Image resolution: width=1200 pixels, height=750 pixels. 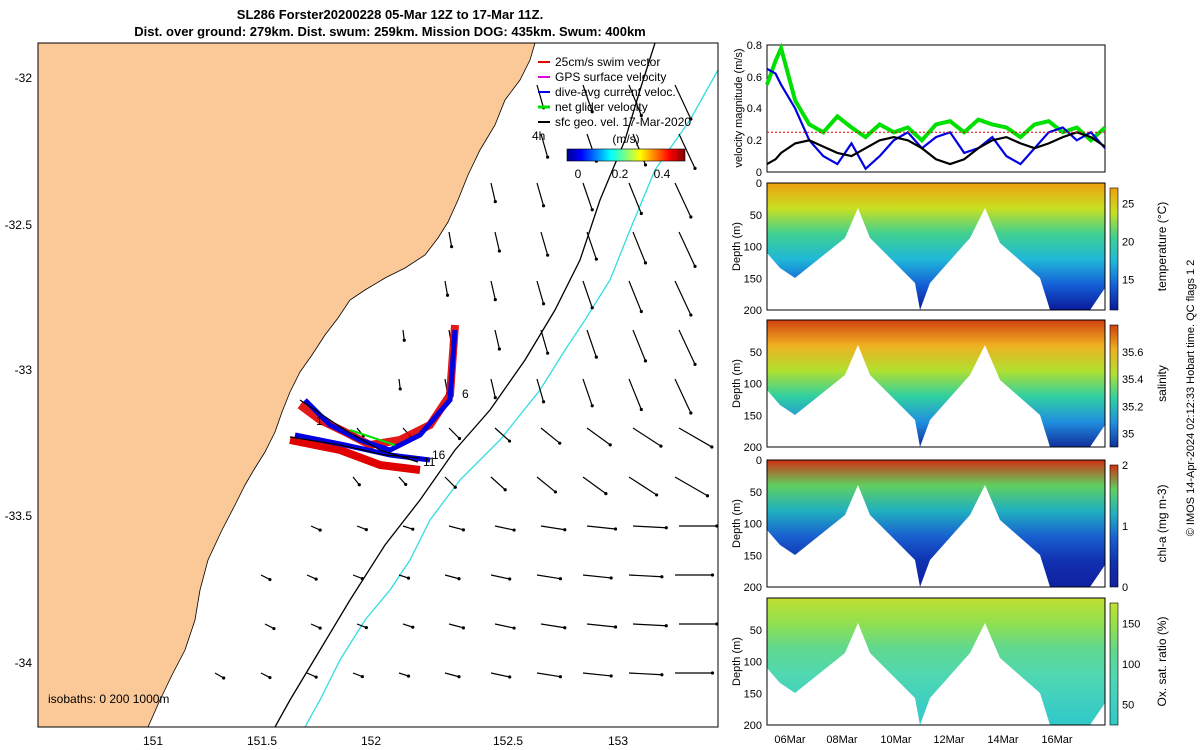 What do you see at coordinates (625, 139) in the screenshot?
I see `colorbar-unit: (m/s)` at bounding box center [625, 139].